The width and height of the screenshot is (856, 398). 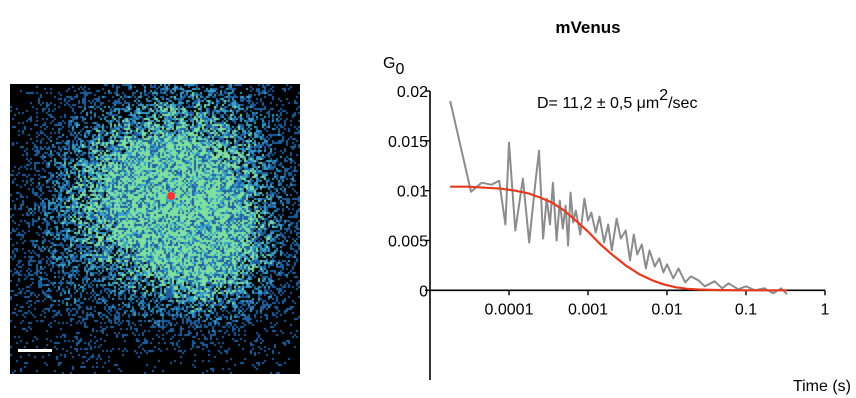 I want to click on y-tick-label: 0.005, so click(x=408, y=241).